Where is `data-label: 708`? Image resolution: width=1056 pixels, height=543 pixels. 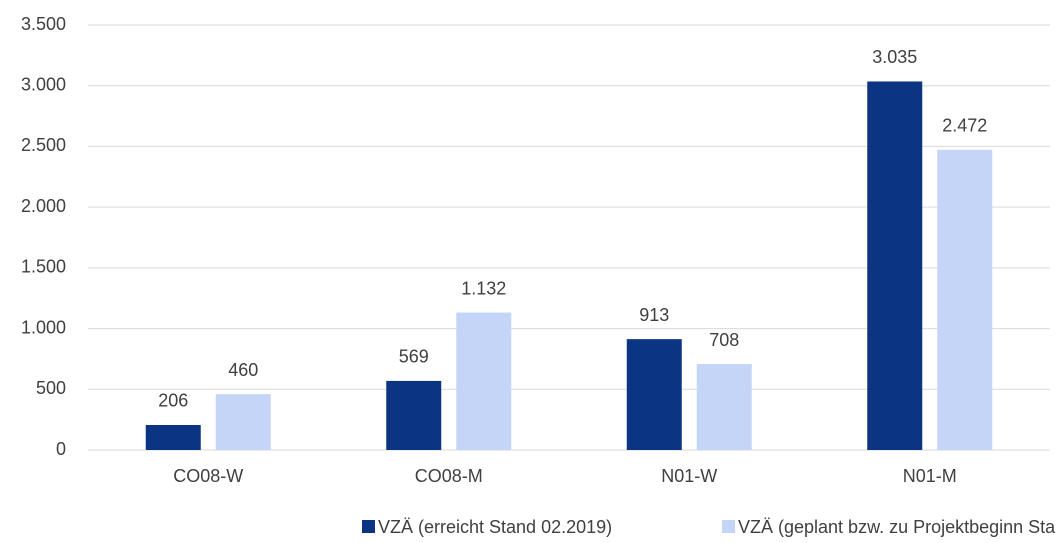 data-label: 708 is located at coordinates (724, 340).